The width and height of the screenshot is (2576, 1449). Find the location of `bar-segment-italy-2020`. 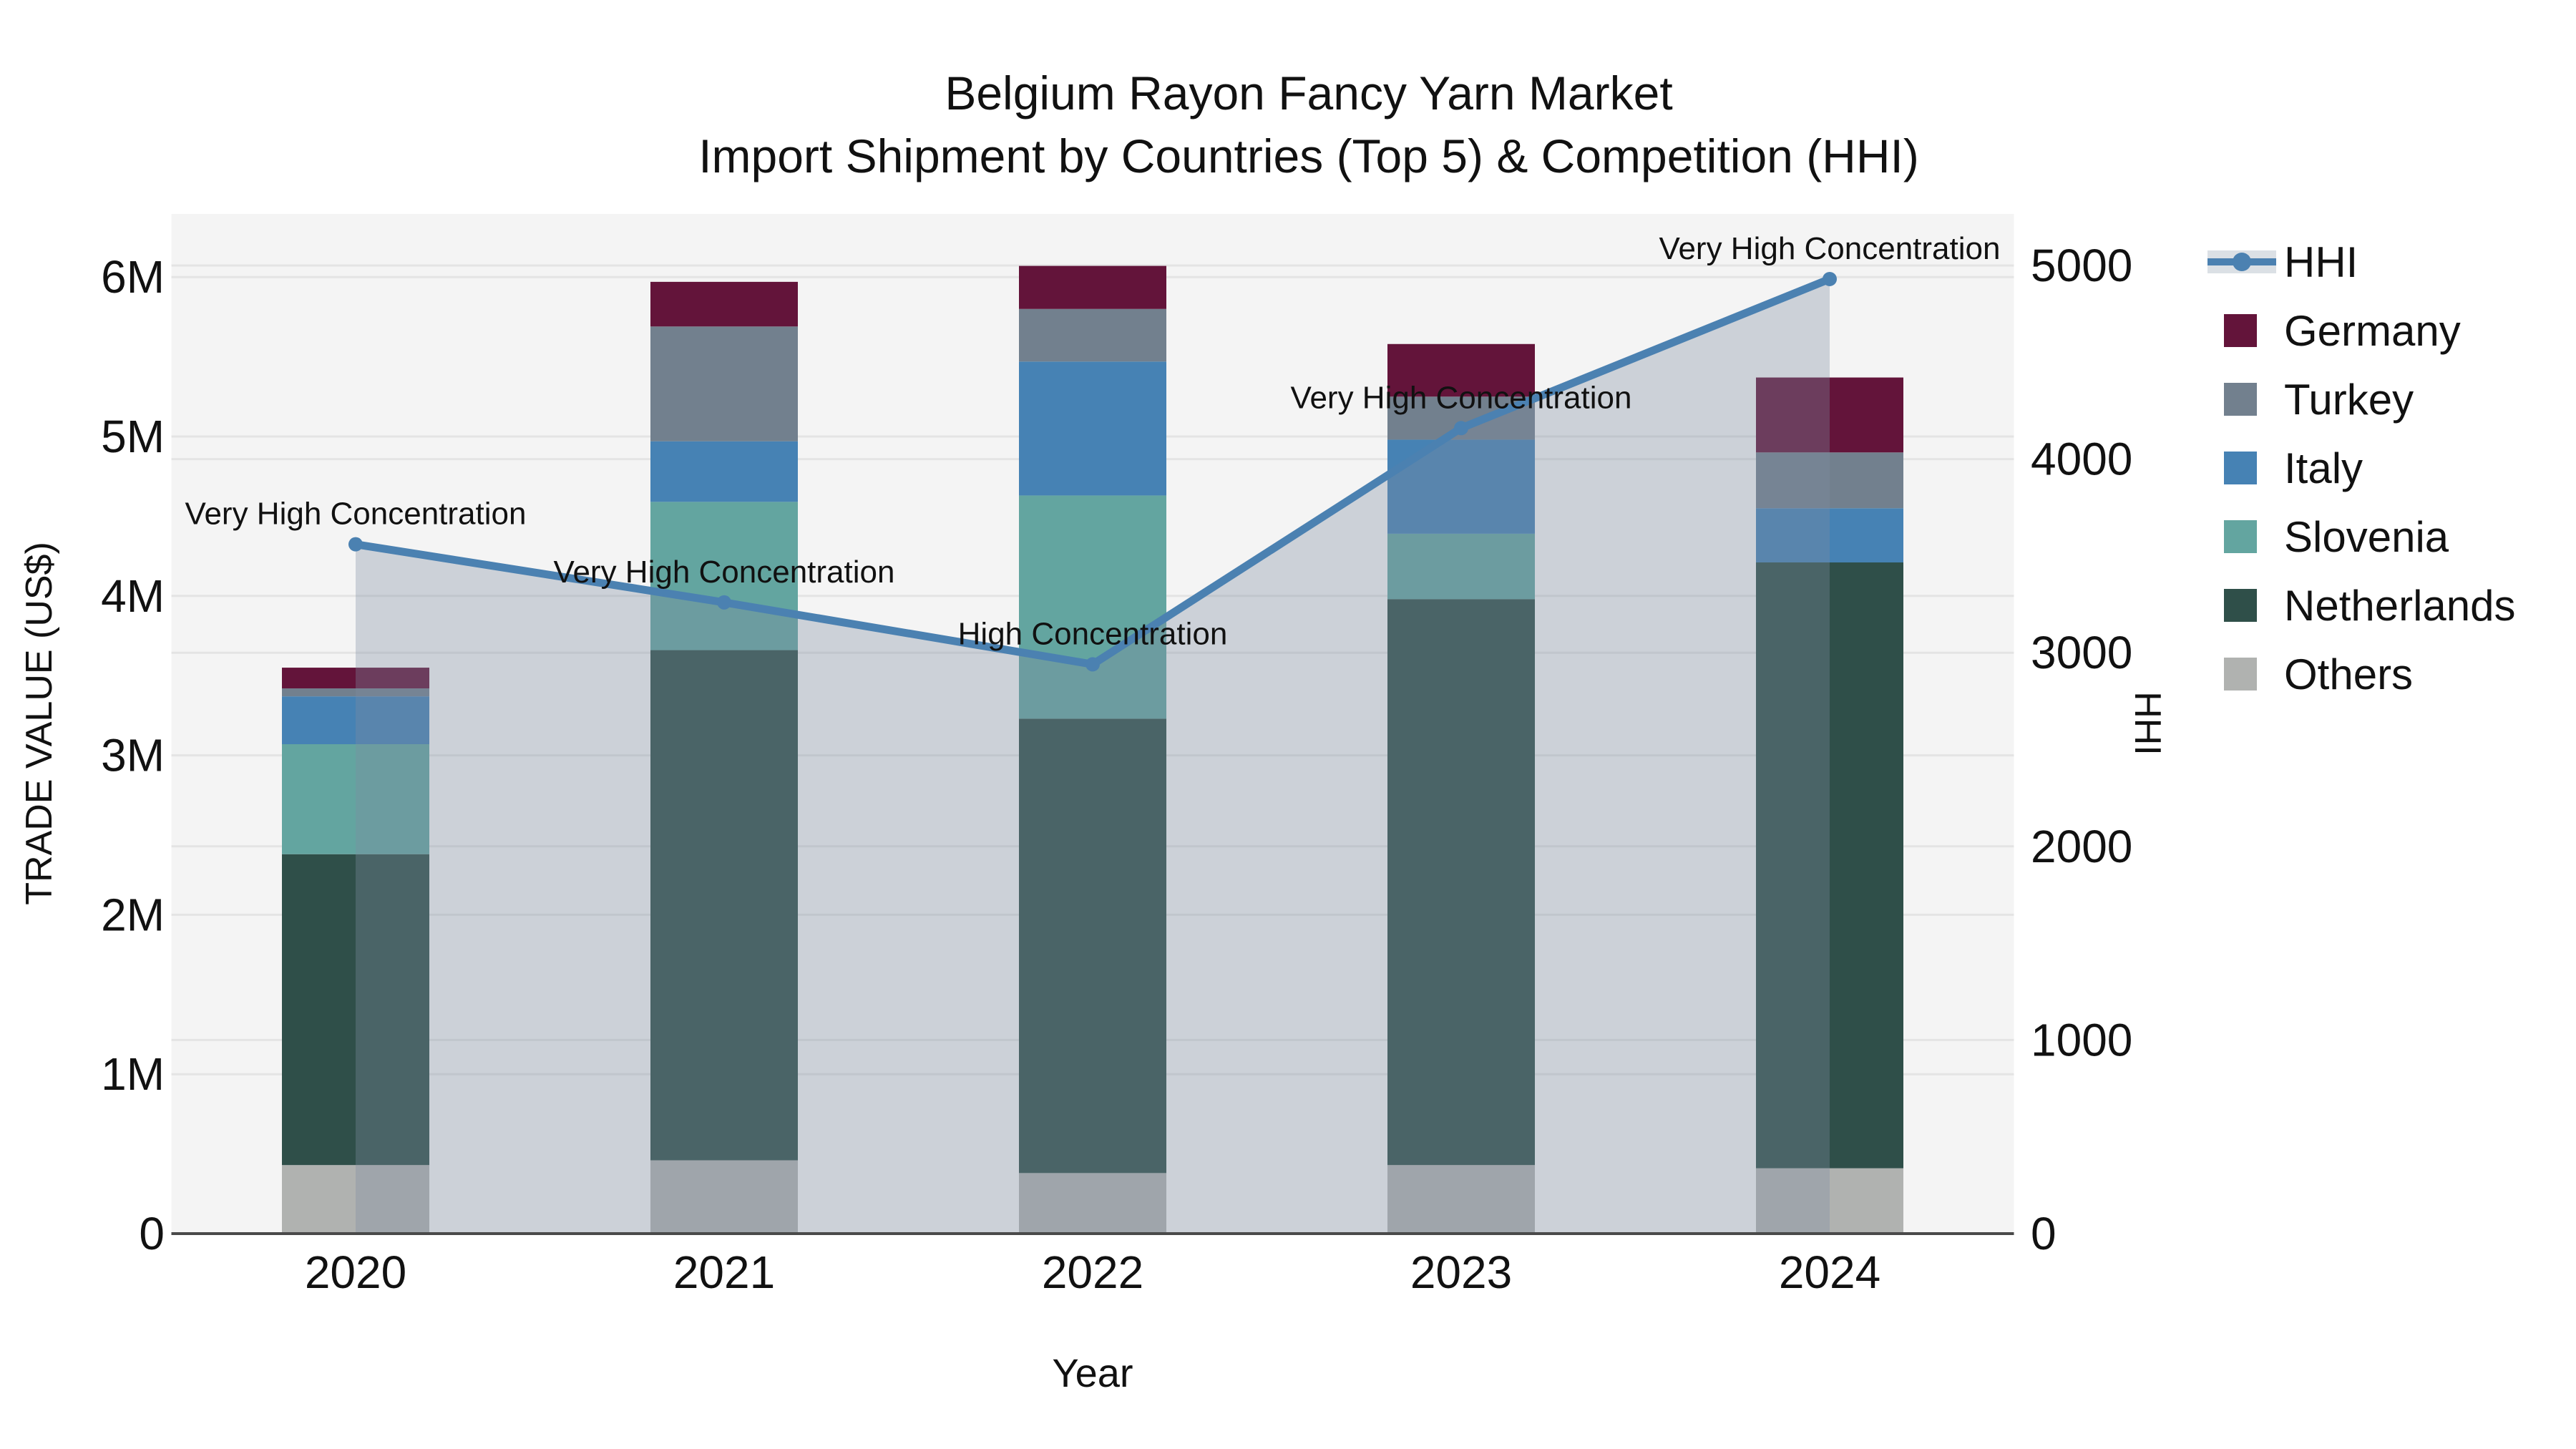

bar-segment-italy-2020 is located at coordinates (355, 720).